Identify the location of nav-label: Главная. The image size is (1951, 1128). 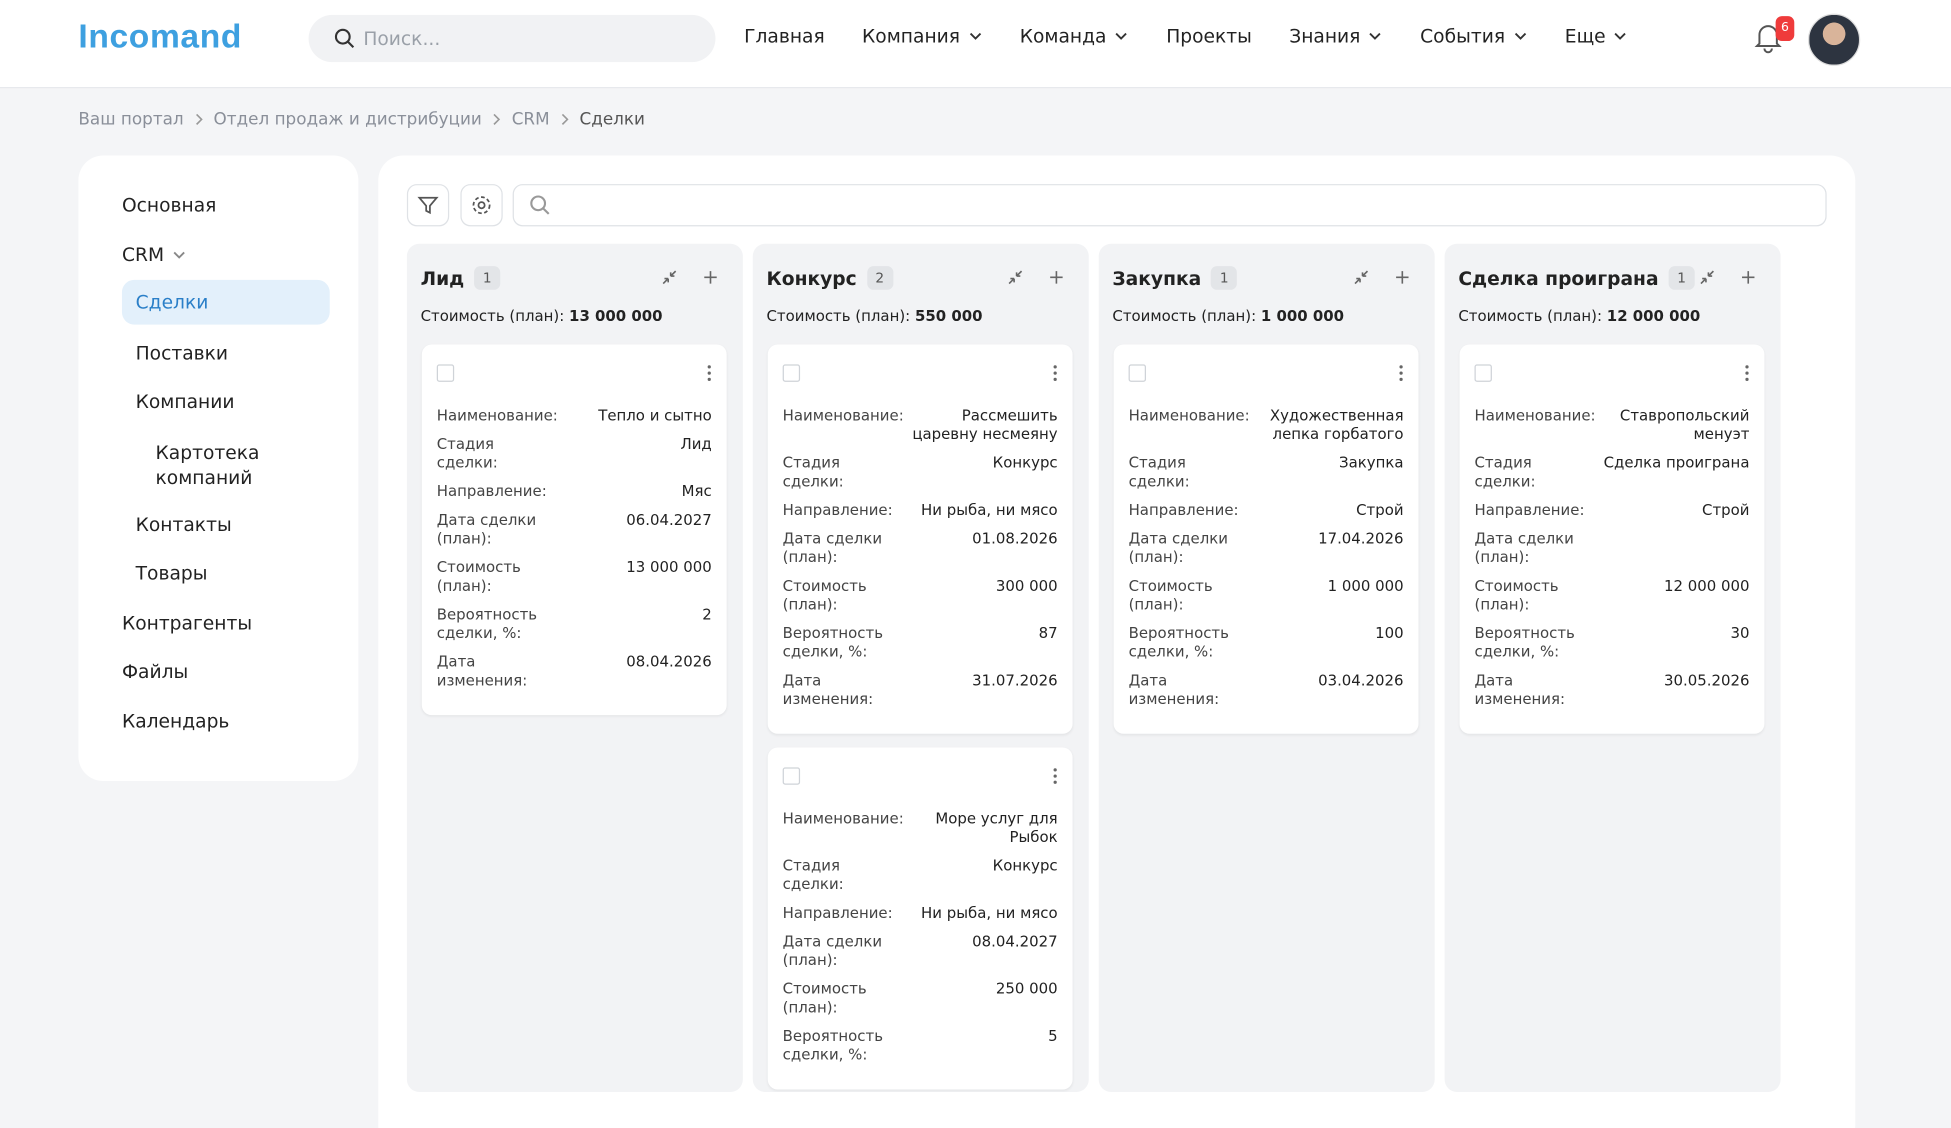
(784, 36).